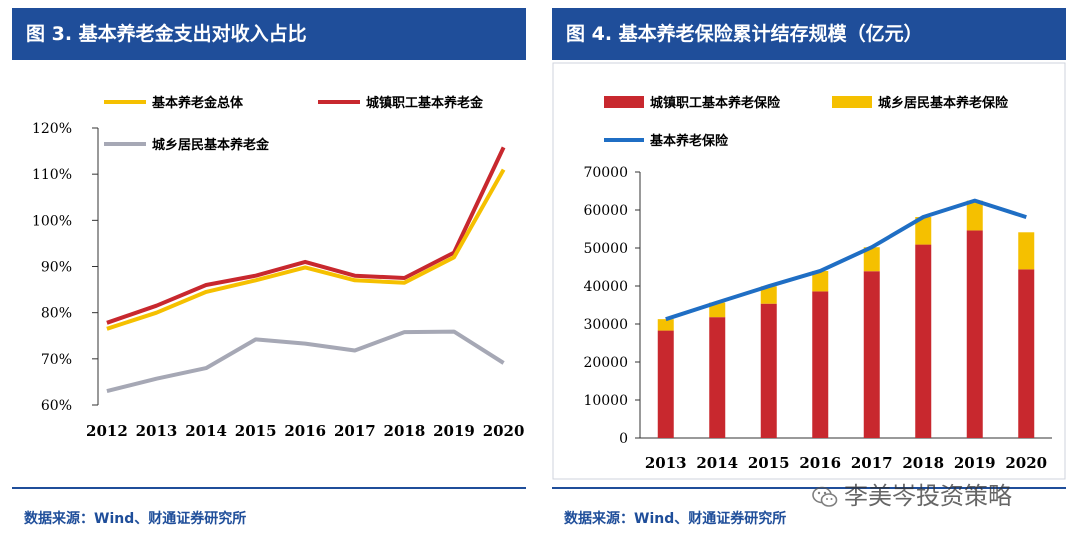 The height and width of the screenshot is (542, 1080). I want to click on y-tick-label: 30000, so click(605, 325).